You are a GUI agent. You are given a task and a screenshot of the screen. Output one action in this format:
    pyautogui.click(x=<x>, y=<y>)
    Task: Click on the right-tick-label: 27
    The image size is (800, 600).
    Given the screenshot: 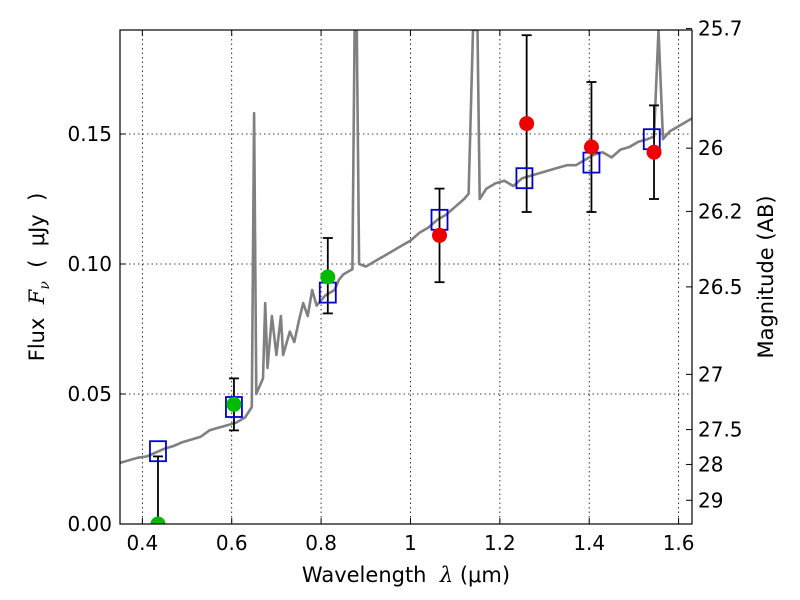 What is the action you would take?
    pyautogui.click(x=710, y=374)
    